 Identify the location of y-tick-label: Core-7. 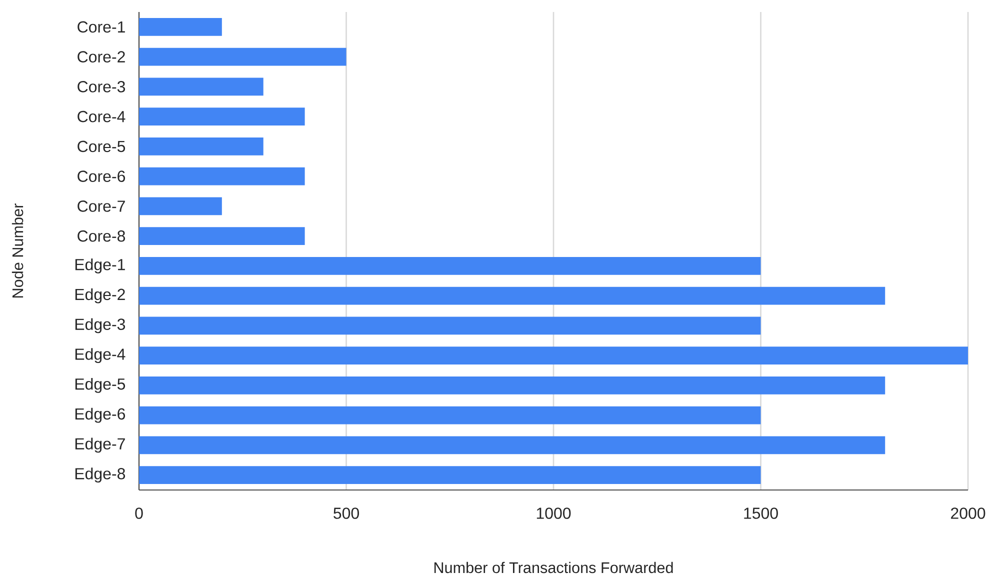
(101, 206).